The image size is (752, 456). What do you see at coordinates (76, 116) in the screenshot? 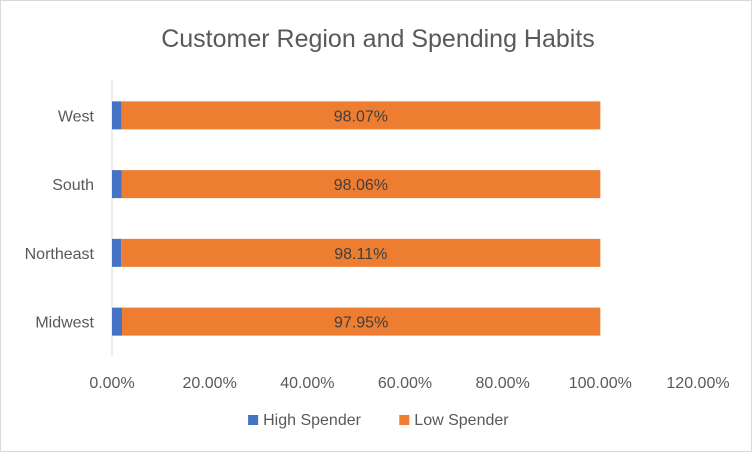
I see `category-label: West` at bounding box center [76, 116].